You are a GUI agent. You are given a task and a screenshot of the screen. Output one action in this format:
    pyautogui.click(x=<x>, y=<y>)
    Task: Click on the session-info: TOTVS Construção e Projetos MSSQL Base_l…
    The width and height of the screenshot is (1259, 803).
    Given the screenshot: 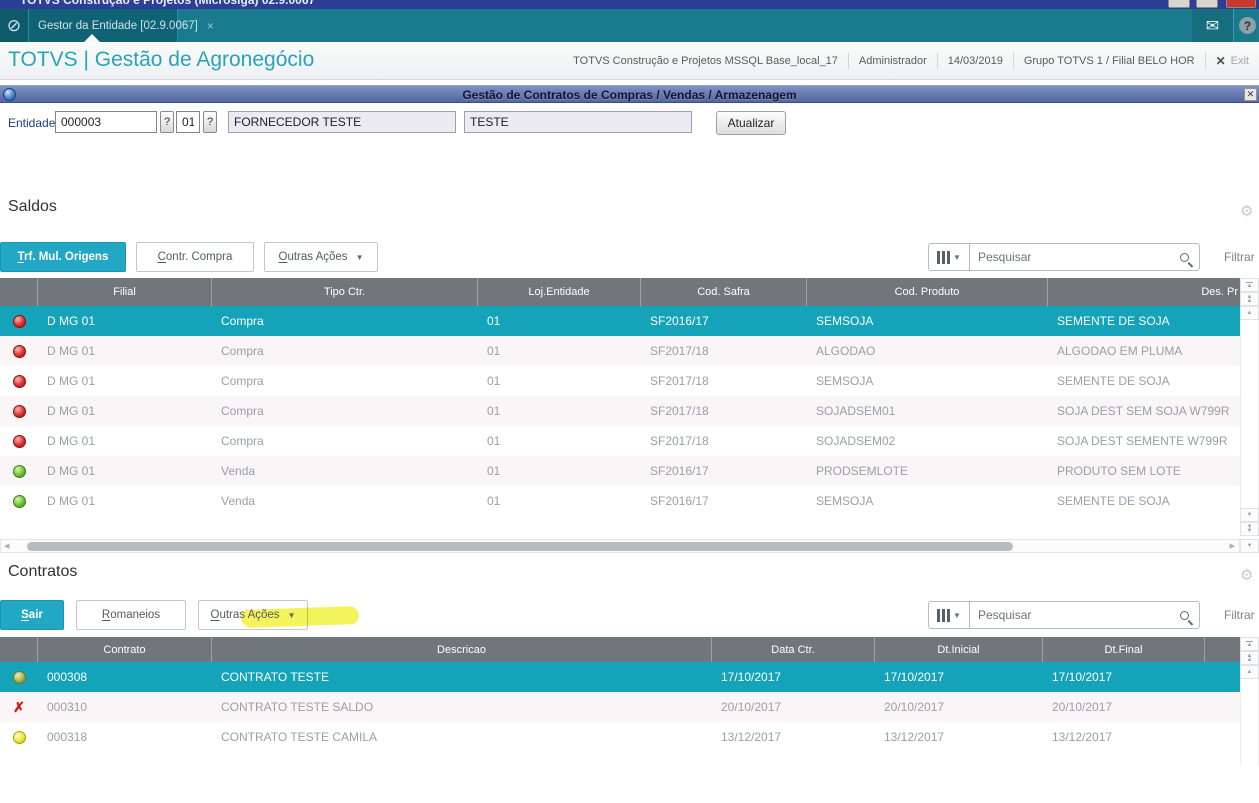 What is the action you would take?
    pyautogui.click(x=915, y=60)
    